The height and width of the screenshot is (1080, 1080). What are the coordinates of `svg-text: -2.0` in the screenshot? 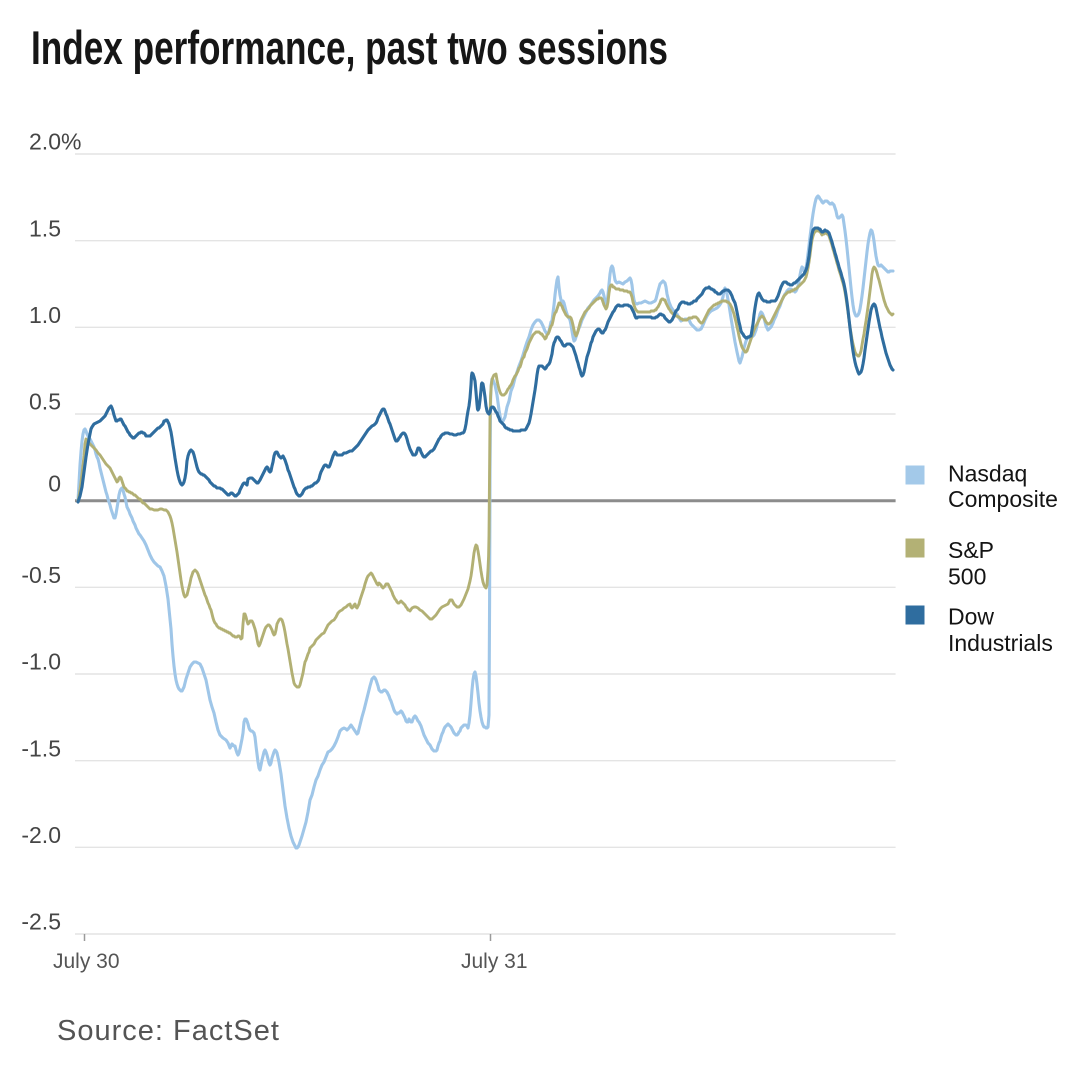 It's located at (41, 835).